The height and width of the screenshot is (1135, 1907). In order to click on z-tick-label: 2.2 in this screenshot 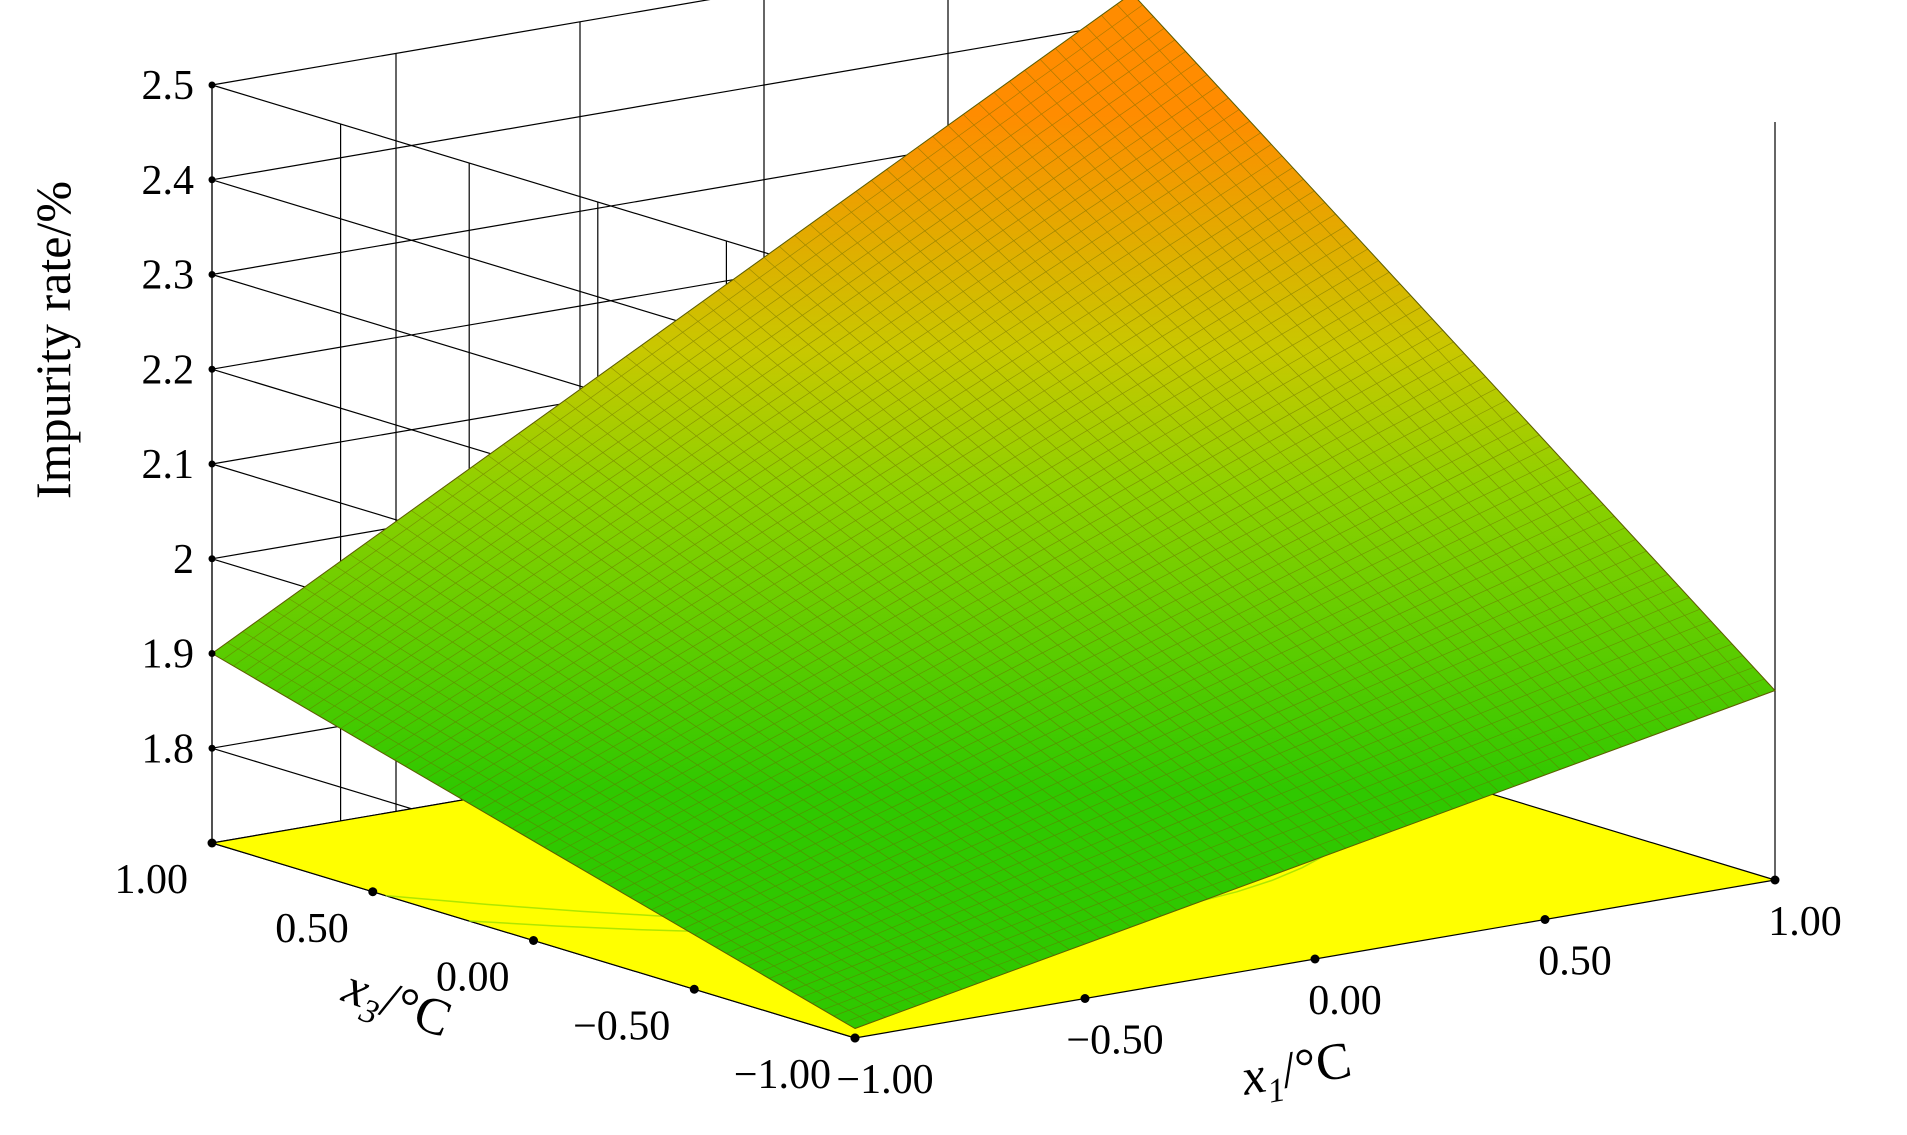, I will do `click(168, 370)`.